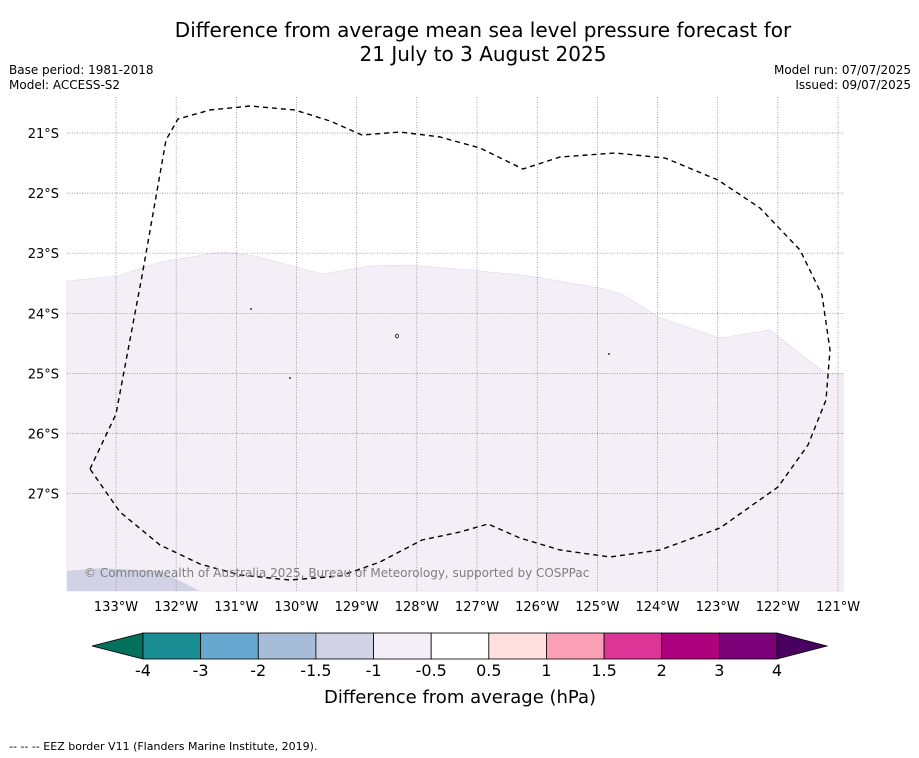 Image resolution: width=919 pixels, height=758 pixels. What do you see at coordinates (546, 670) in the screenshot?
I see `colorbar-tick-label: 1` at bounding box center [546, 670].